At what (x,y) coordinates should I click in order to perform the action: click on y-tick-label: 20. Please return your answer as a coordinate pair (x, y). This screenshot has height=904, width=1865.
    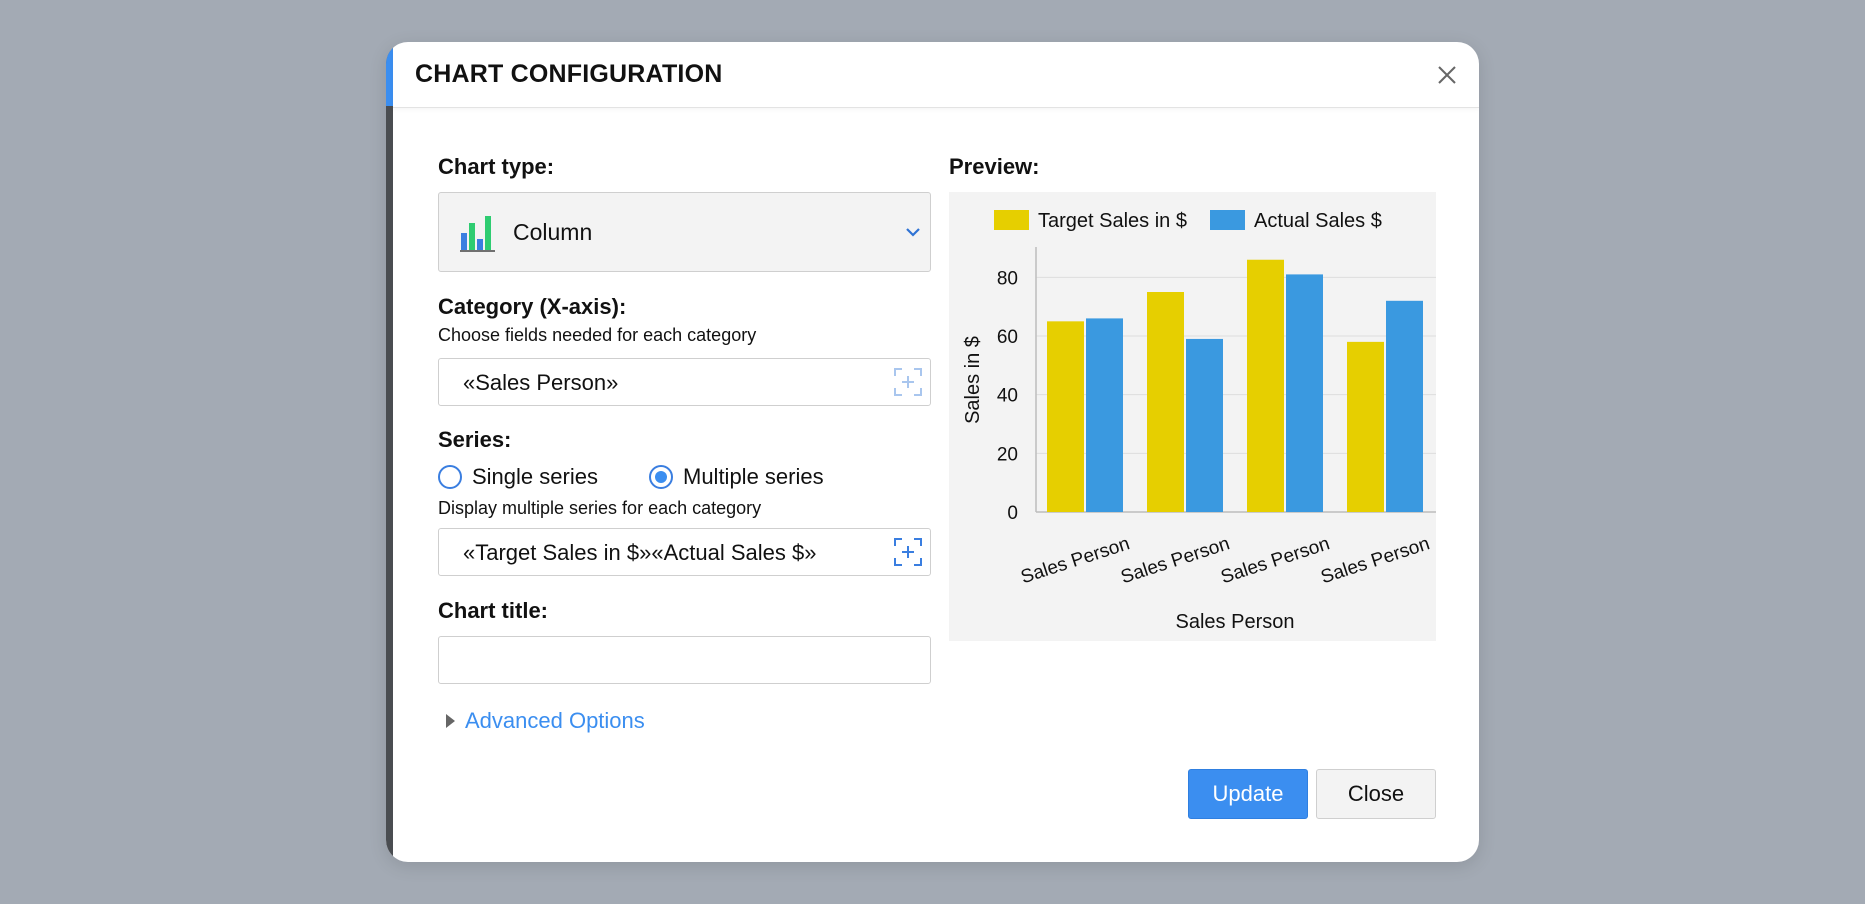
    Looking at the image, I should click on (1007, 454).